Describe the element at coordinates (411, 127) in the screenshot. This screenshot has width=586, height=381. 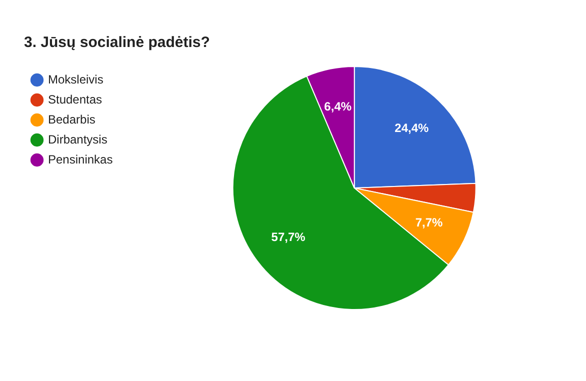
I see `data-label: 24,4%` at that location.